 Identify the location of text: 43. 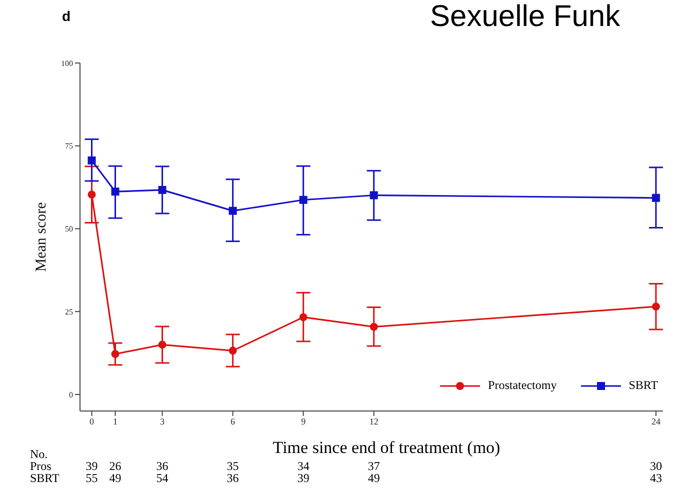
(655, 478).